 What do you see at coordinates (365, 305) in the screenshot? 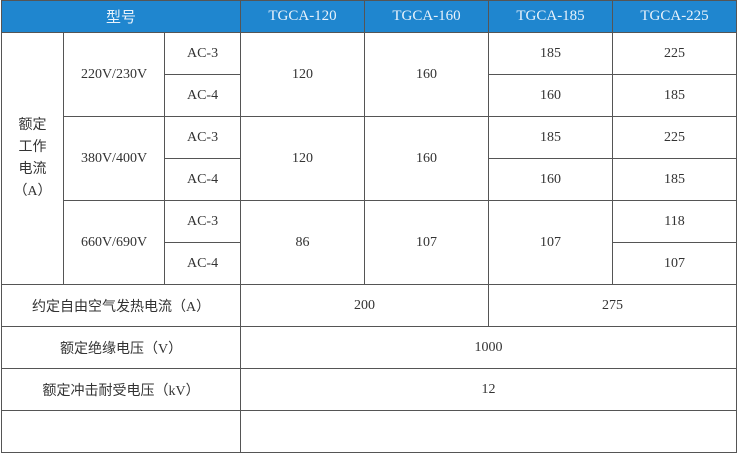
I see `value-cell: 200` at bounding box center [365, 305].